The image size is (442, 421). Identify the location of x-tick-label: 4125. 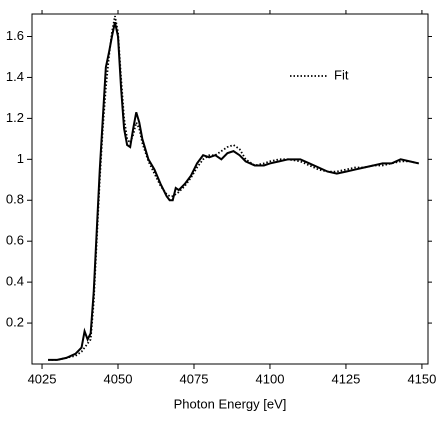
(345, 378).